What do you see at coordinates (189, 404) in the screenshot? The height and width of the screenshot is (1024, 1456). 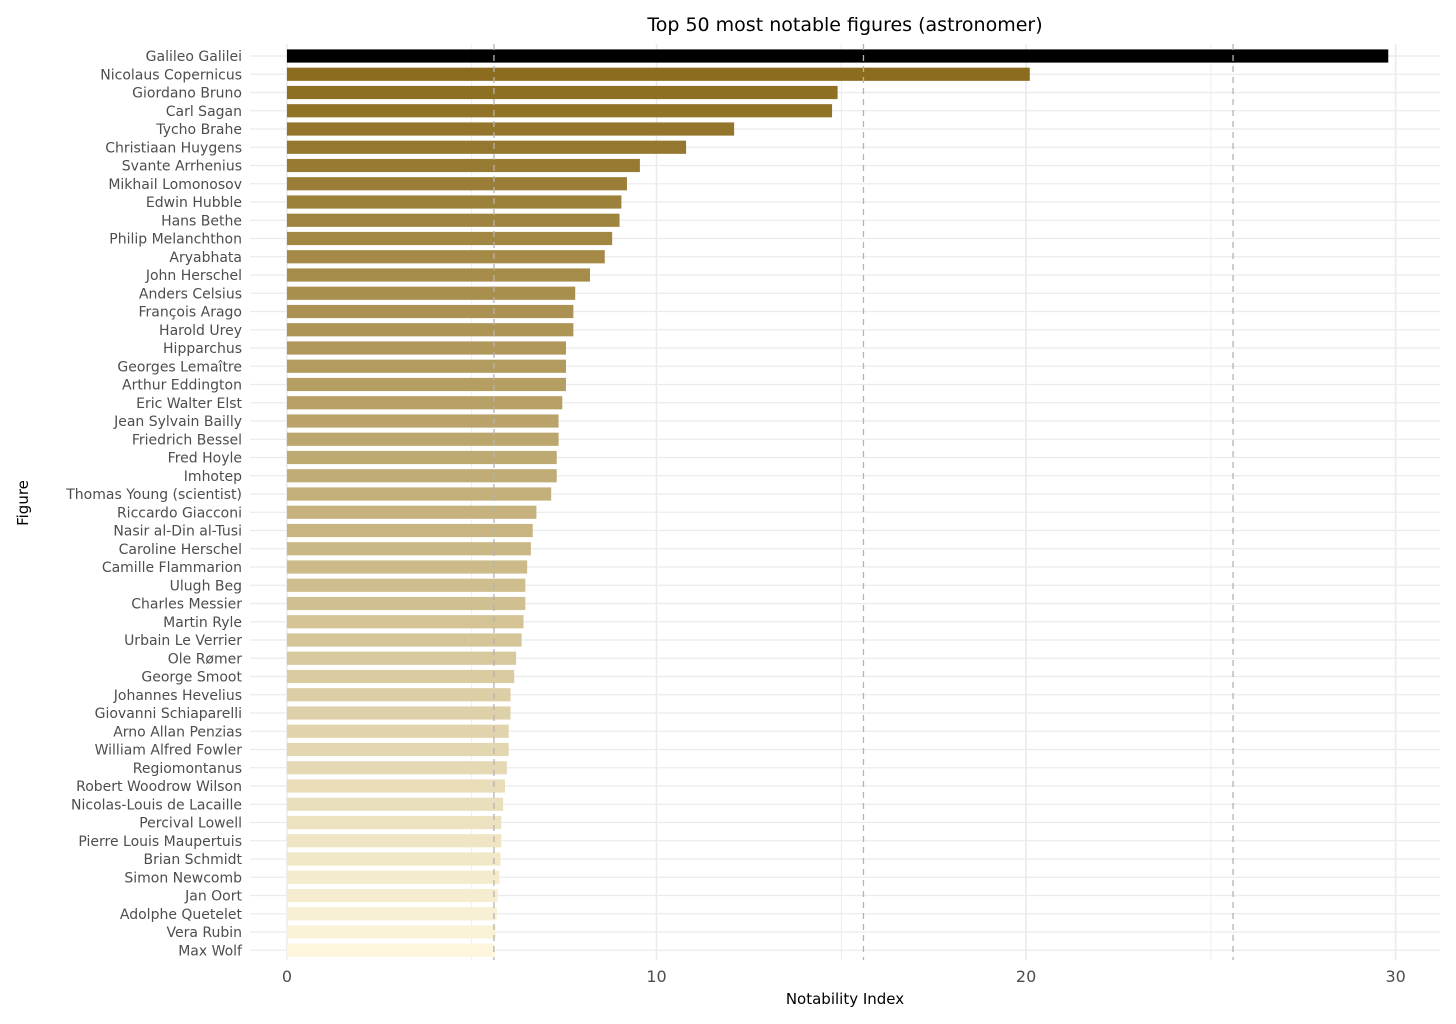 I see `category-label: Eric Walter Elst` at bounding box center [189, 404].